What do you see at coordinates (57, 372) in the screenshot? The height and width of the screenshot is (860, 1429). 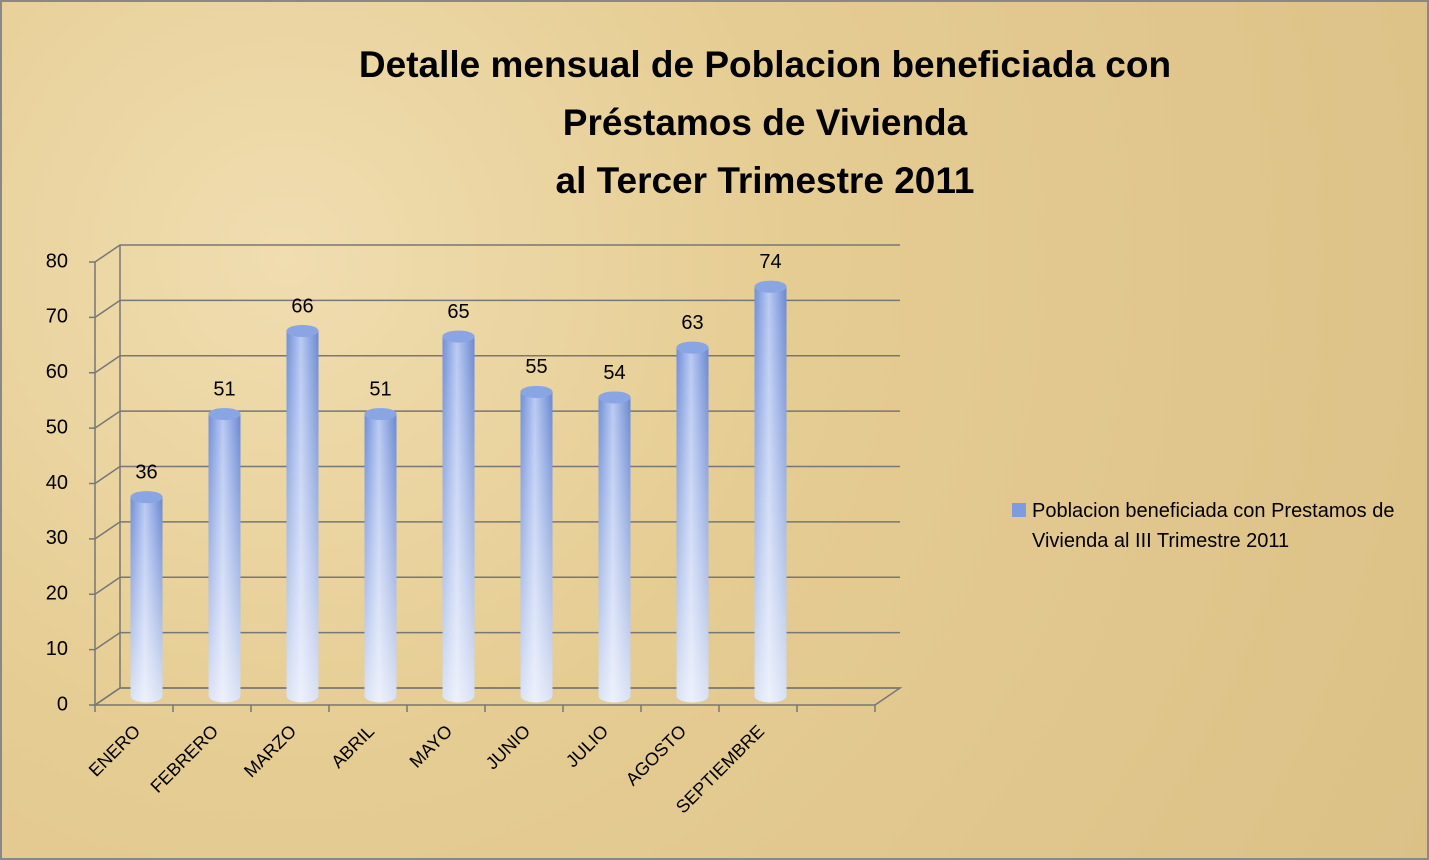 I see `y-tick-label: 60` at bounding box center [57, 372].